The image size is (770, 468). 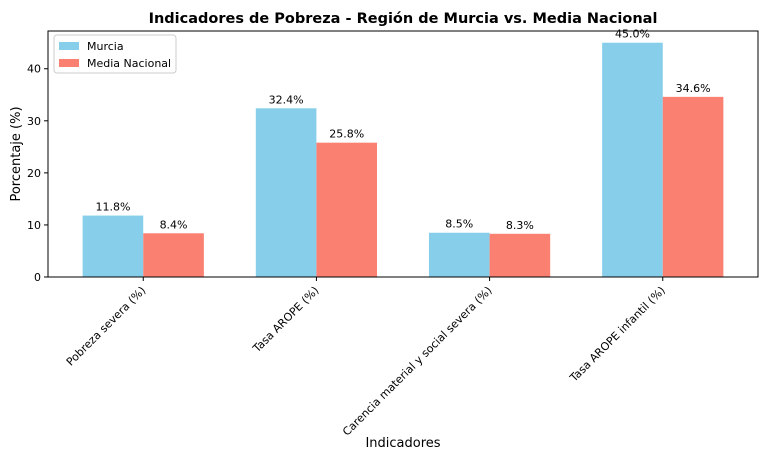 I want to click on legend-label: Media Nacional, so click(x=129, y=63).